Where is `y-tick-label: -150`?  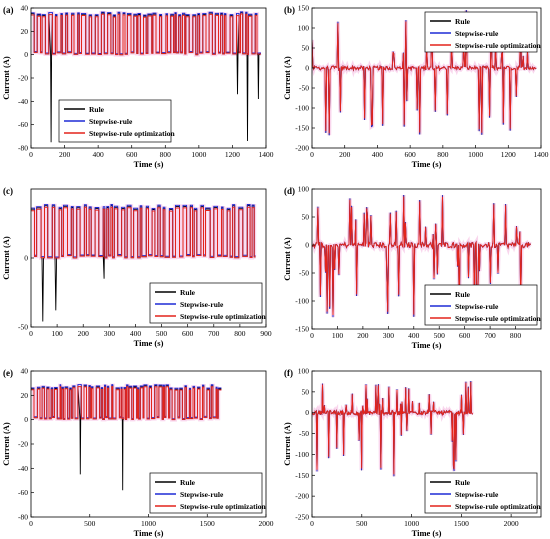 y-tick-label: -150 is located at coordinates (302, 128).